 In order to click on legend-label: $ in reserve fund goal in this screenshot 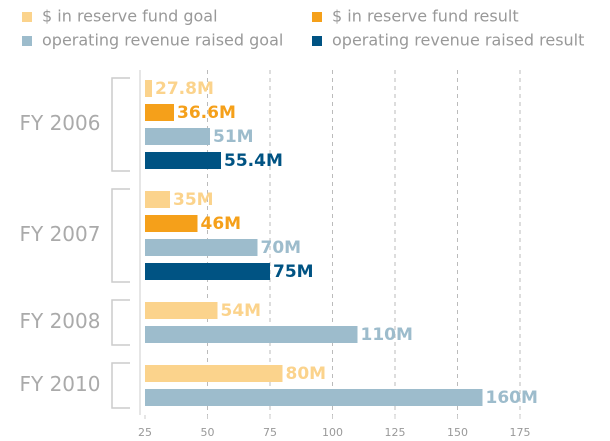, I will do `click(130, 16)`.